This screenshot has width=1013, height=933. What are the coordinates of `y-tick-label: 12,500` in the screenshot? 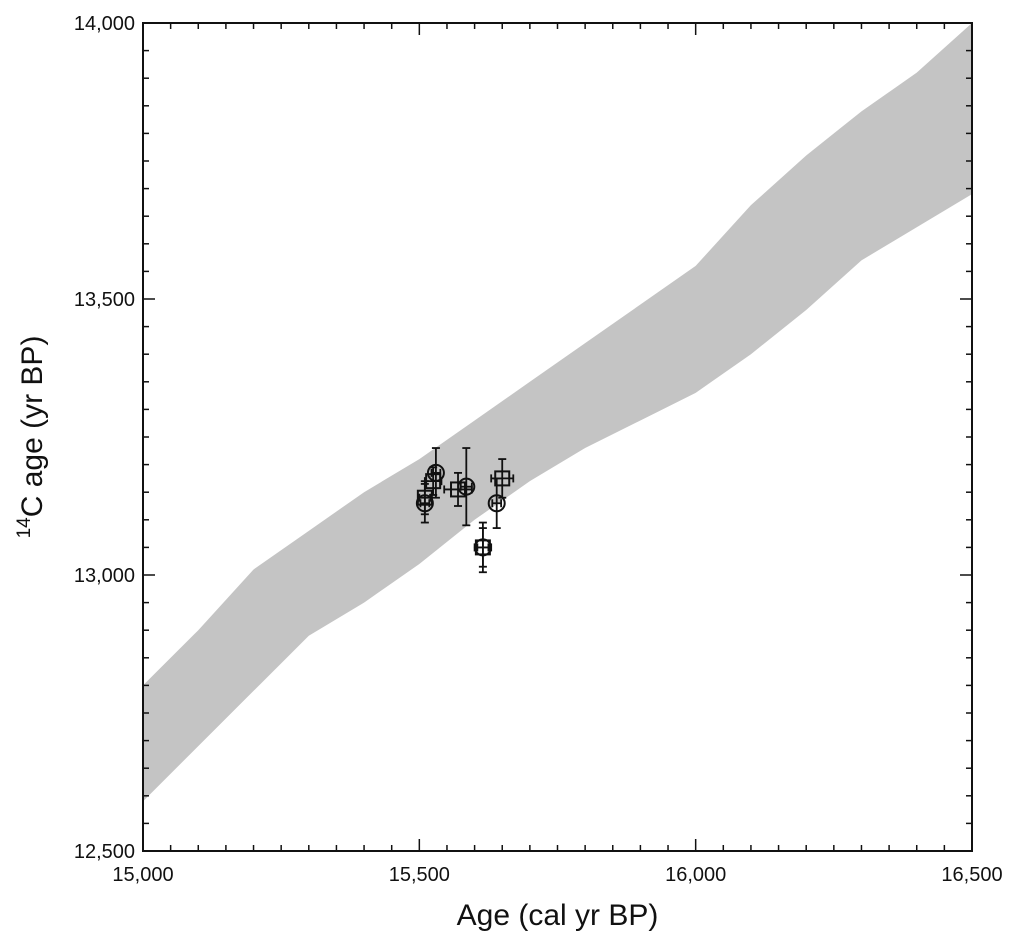 It's located at (104, 852).